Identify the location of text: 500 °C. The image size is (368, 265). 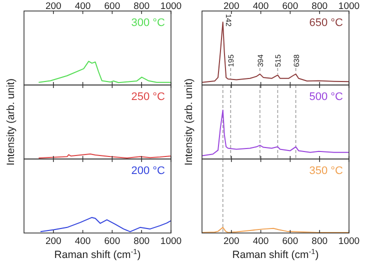
(326, 97).